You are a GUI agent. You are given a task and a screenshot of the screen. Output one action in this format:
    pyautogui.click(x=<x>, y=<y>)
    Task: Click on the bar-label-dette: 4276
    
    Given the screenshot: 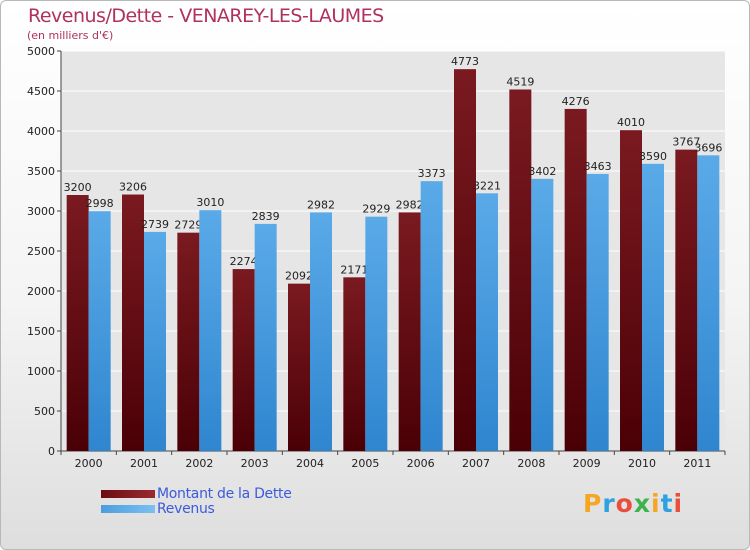 What is the action you would take?
    pyautogui.click(x=576, y=101)
    